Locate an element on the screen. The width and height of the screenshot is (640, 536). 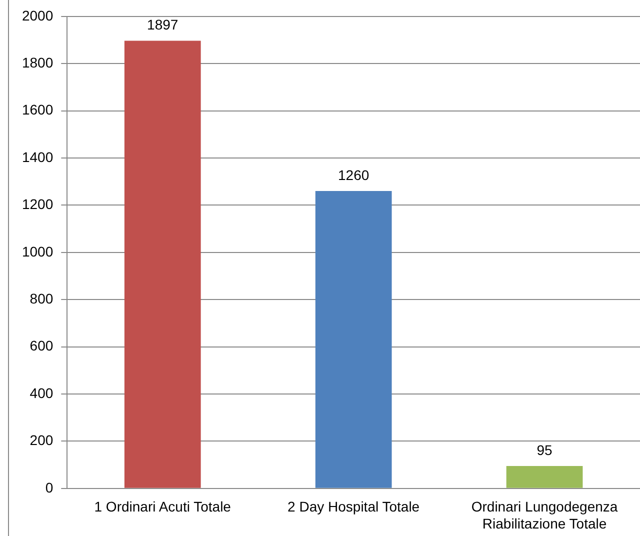
data-label: 95 is located at coordinates (544, 450).